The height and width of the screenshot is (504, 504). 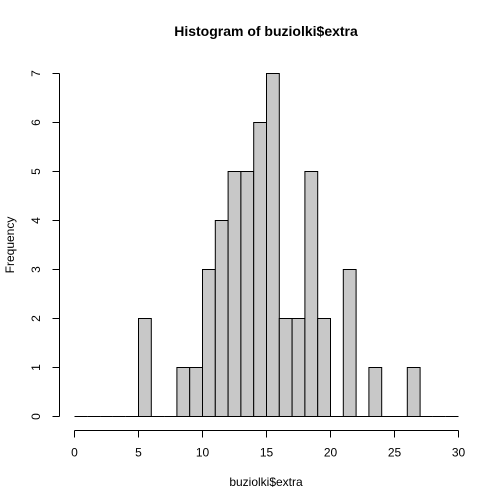 What do you see at coordinates (266, 482) in the screenshot?
I see `x-axis-label: buziolki$extra` at bounding box center [266, 482].